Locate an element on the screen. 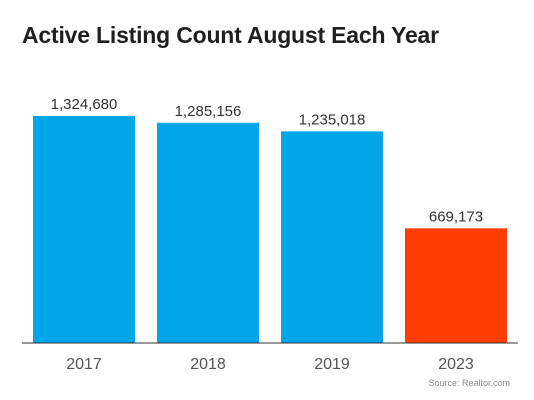 Image resolution: width=534 pixels, height=400 pixels. bar-2019 is located at coordinates (332, 237).